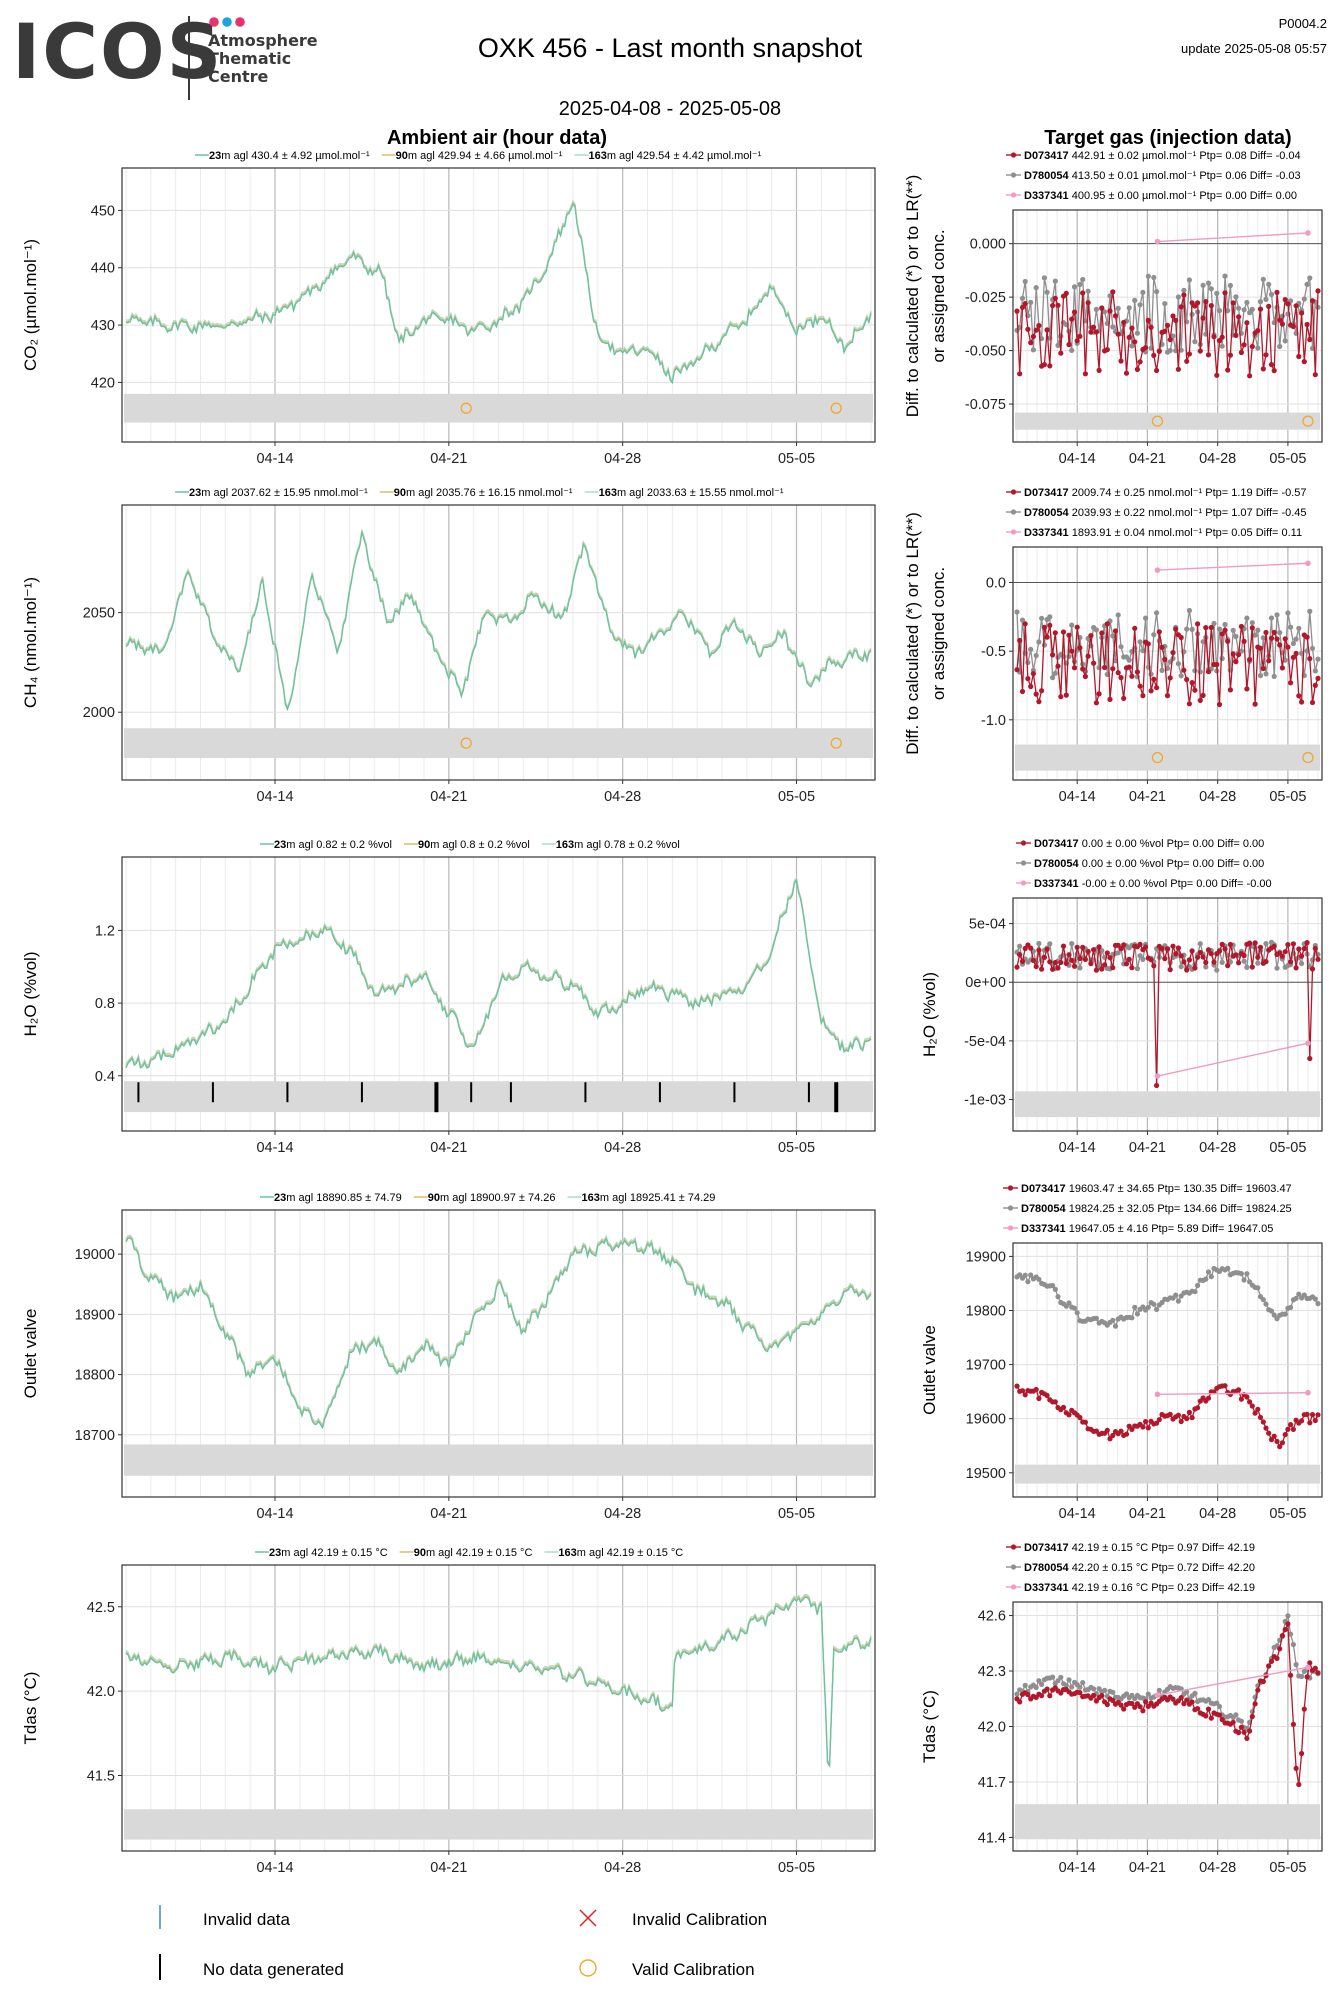 The height and width of the screenshot is (2000, 1340). What do you see at coordinates (618, 845) in the screenshot?
I see `legend-entry: 163m agl 0.78 ± 0.2 %vol` at bounding box center [618, 845].